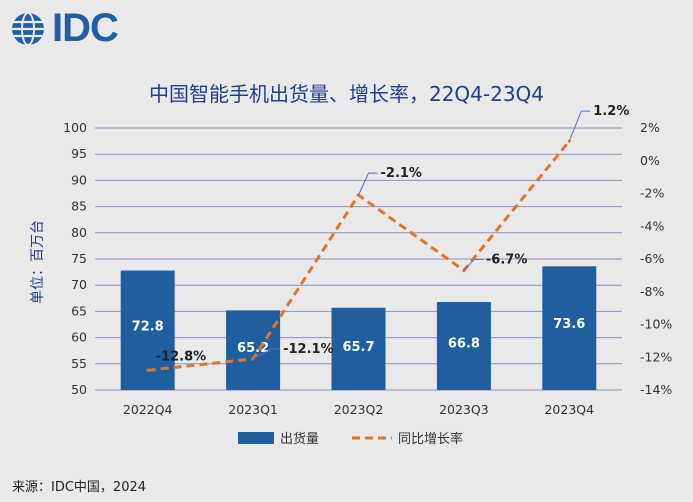  I want to click on x-tick-label: 2023Q2, so click(359, 409).